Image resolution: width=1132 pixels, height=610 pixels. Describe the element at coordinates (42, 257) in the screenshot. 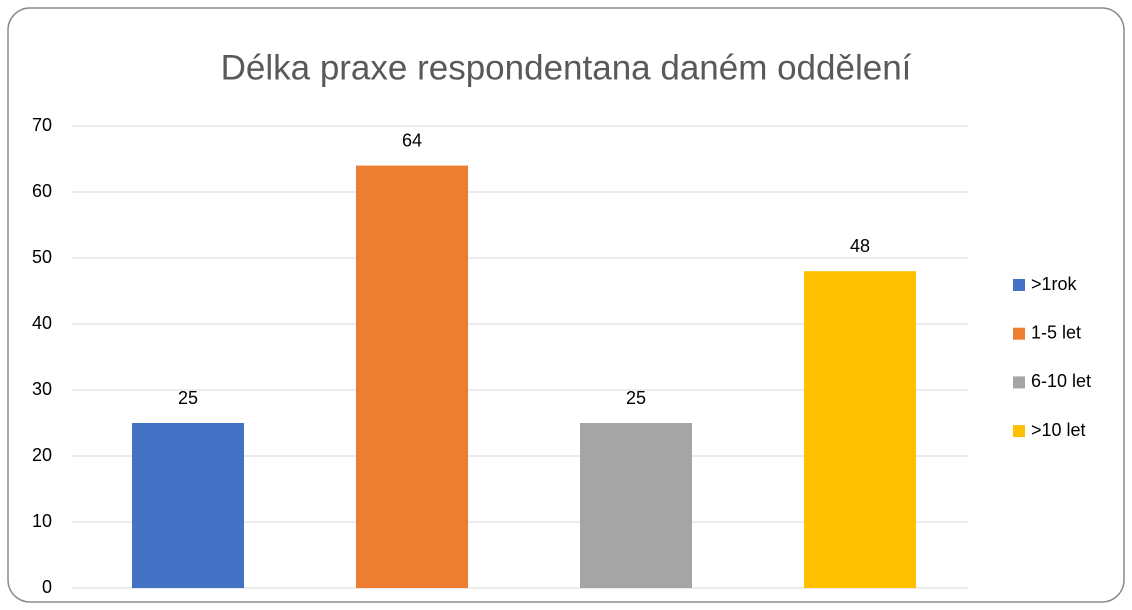

I see `y-tick-label: 50` at that location.